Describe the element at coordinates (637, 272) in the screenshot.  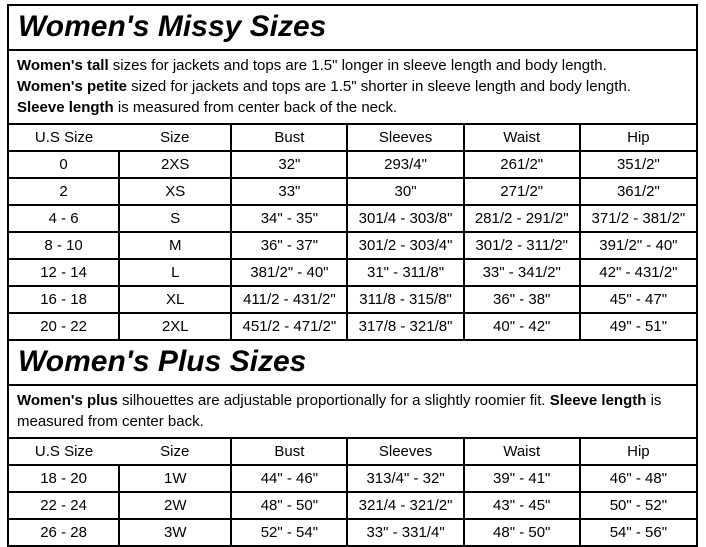
I see `cell-hip: 42" - 431/2"` at that location.